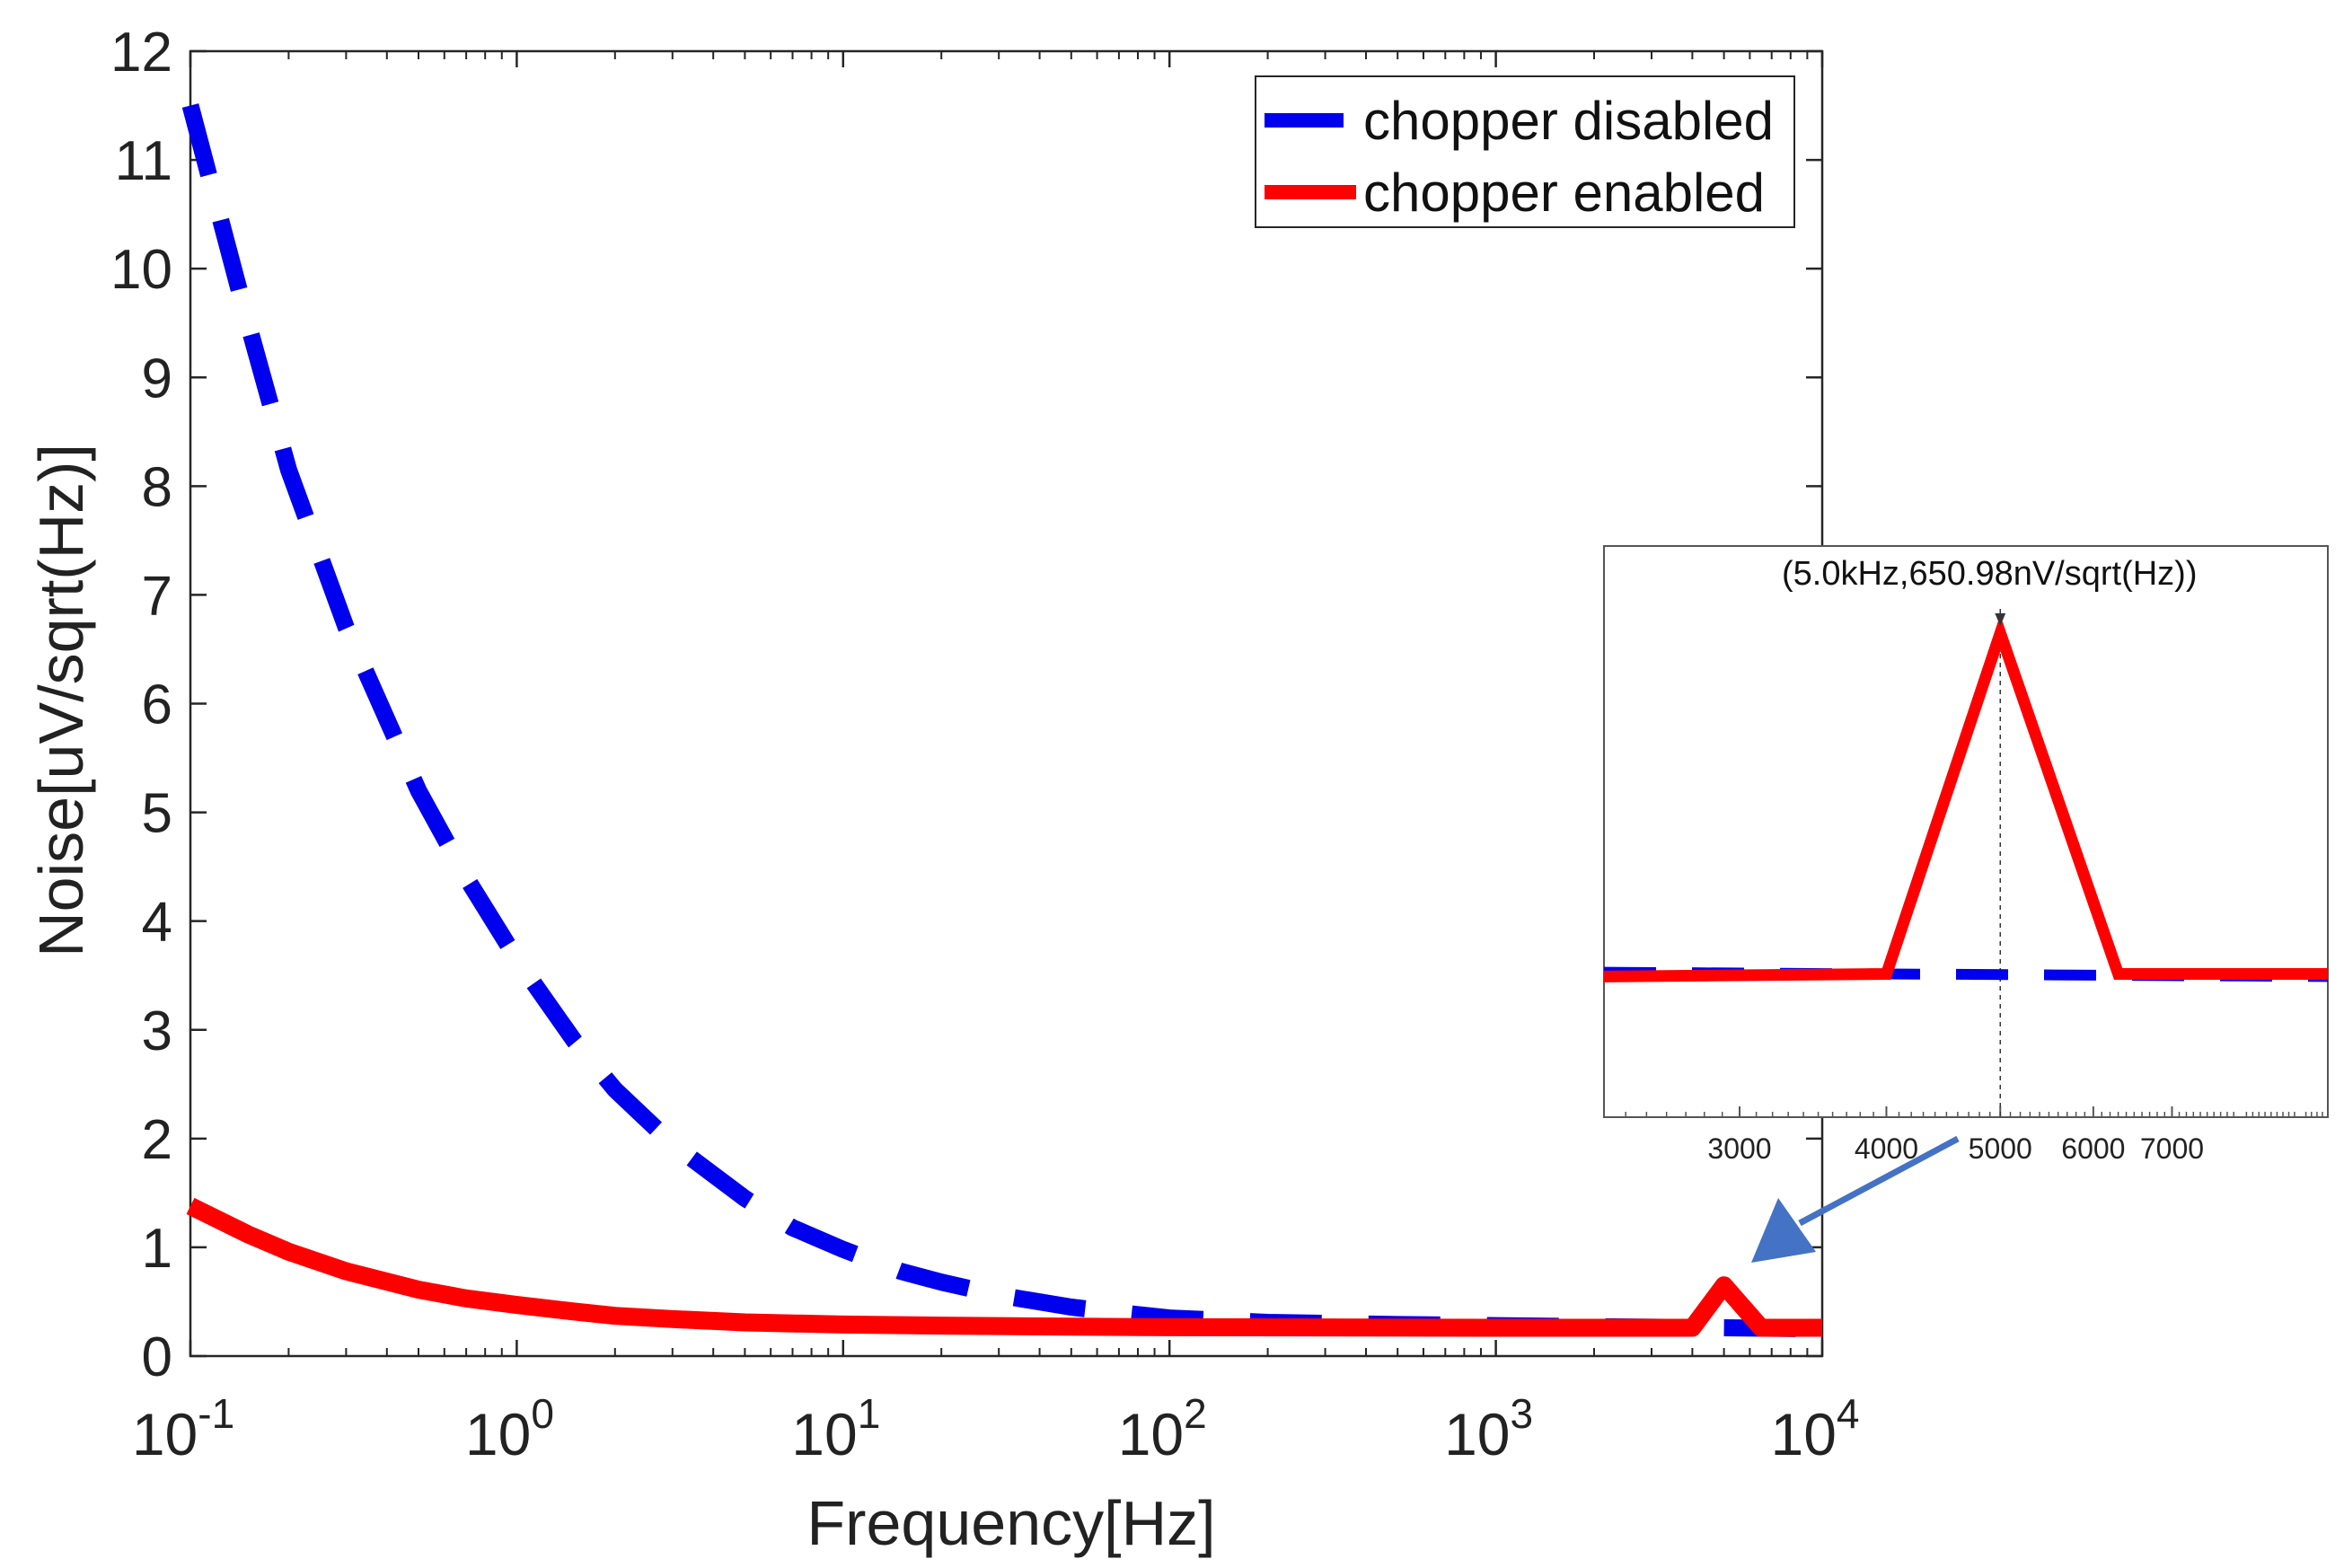  Describe the element at coordinates (216, 1413) in the screenshot. I see `x-tick-label-exponent: -1` at that location.